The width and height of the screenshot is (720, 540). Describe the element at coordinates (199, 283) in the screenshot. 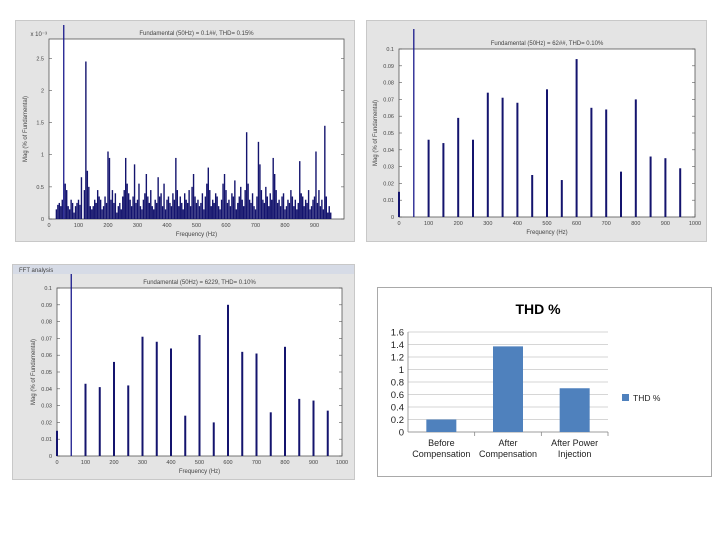

I see `chart-title: Fundamental (50Hz) = 6229, THD= 0.10%` at that location.